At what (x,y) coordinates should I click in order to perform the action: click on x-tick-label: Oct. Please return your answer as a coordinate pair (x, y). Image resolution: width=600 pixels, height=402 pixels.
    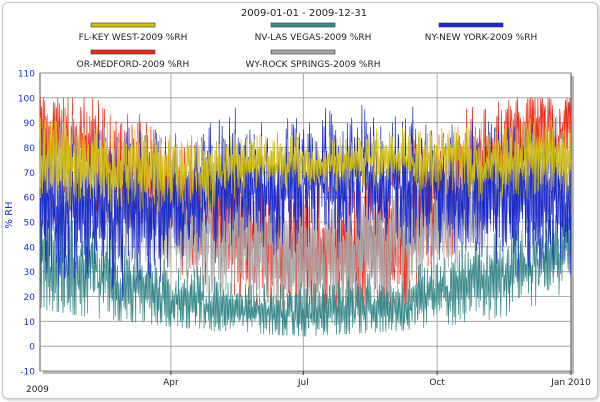
    Looking at the image, I should click on (437, 383).